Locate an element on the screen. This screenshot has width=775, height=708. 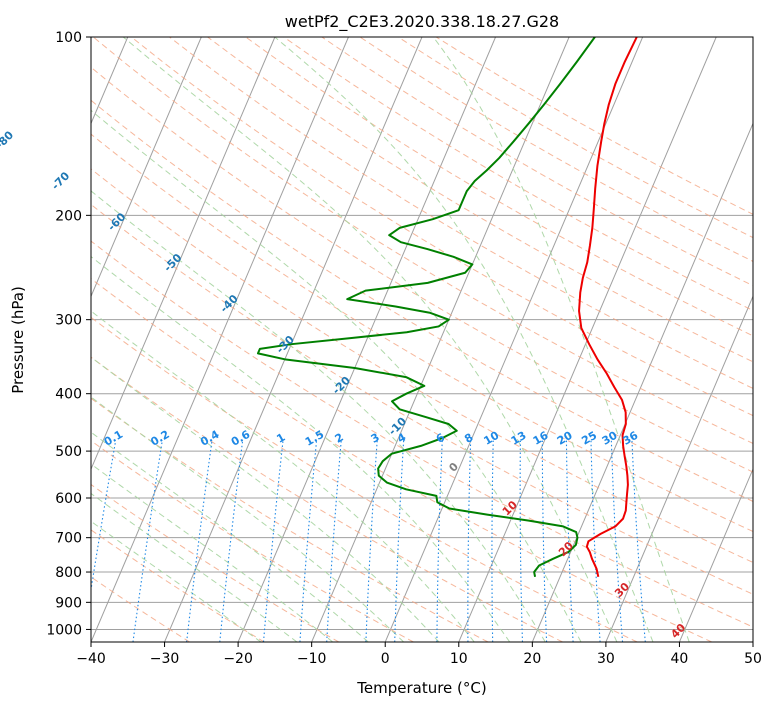
y-tick-label: 300 is located at coordinates (68, 321).